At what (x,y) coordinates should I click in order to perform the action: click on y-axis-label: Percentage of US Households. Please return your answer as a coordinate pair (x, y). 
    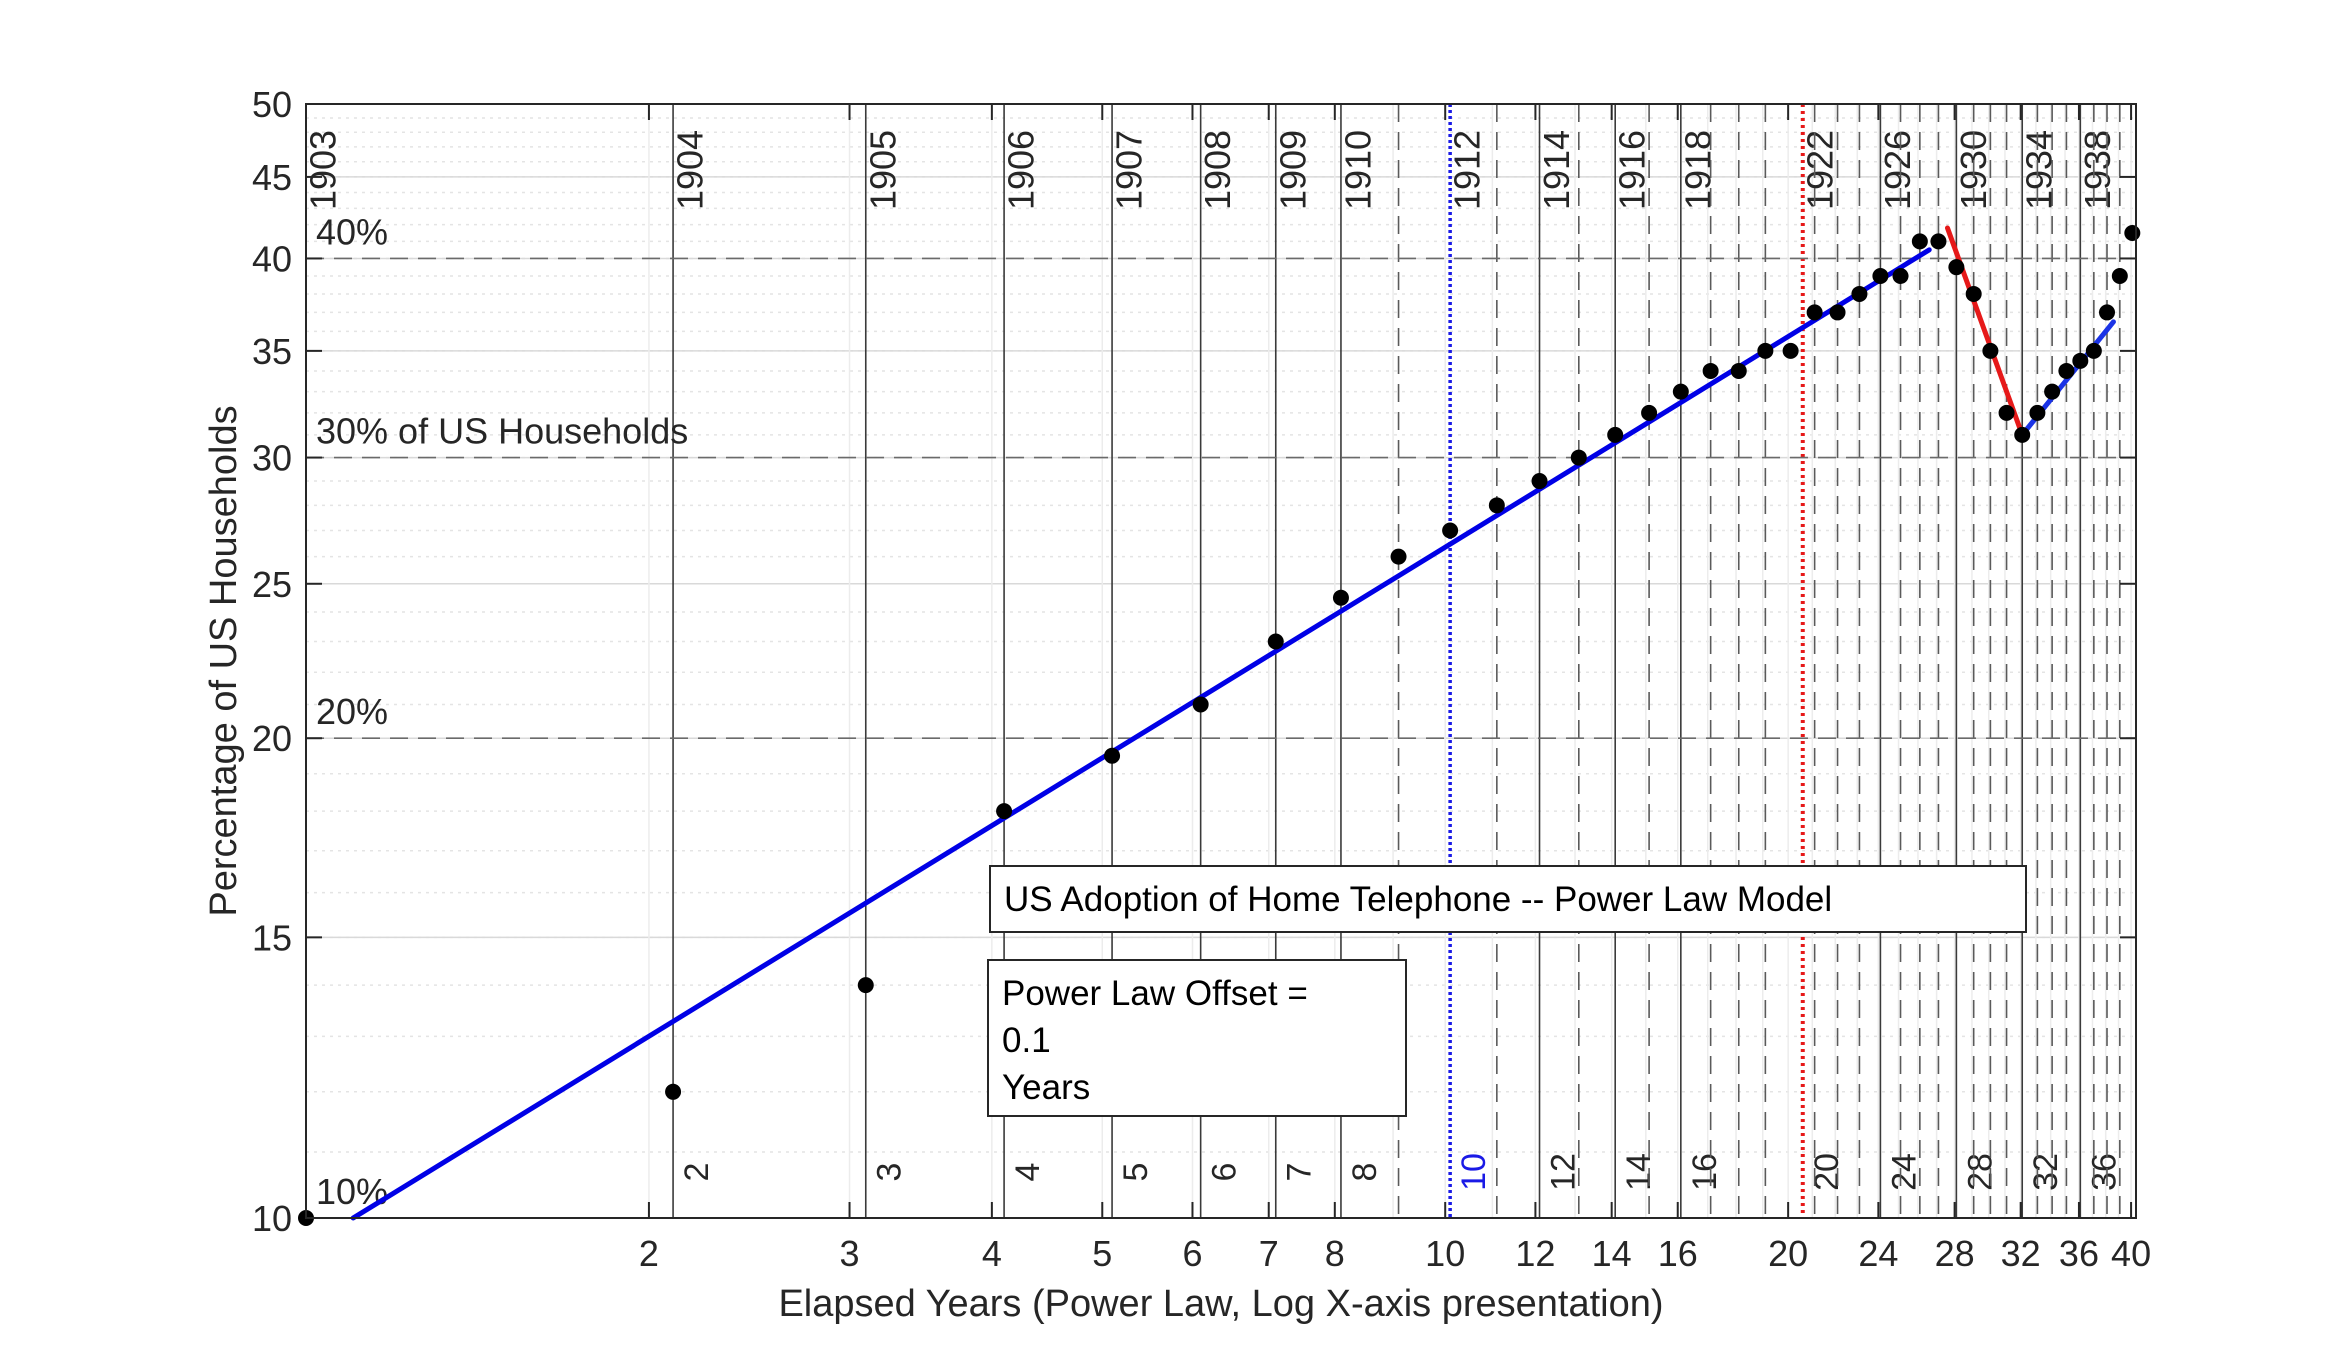
    Looking at the image, I should click on (224, 660).